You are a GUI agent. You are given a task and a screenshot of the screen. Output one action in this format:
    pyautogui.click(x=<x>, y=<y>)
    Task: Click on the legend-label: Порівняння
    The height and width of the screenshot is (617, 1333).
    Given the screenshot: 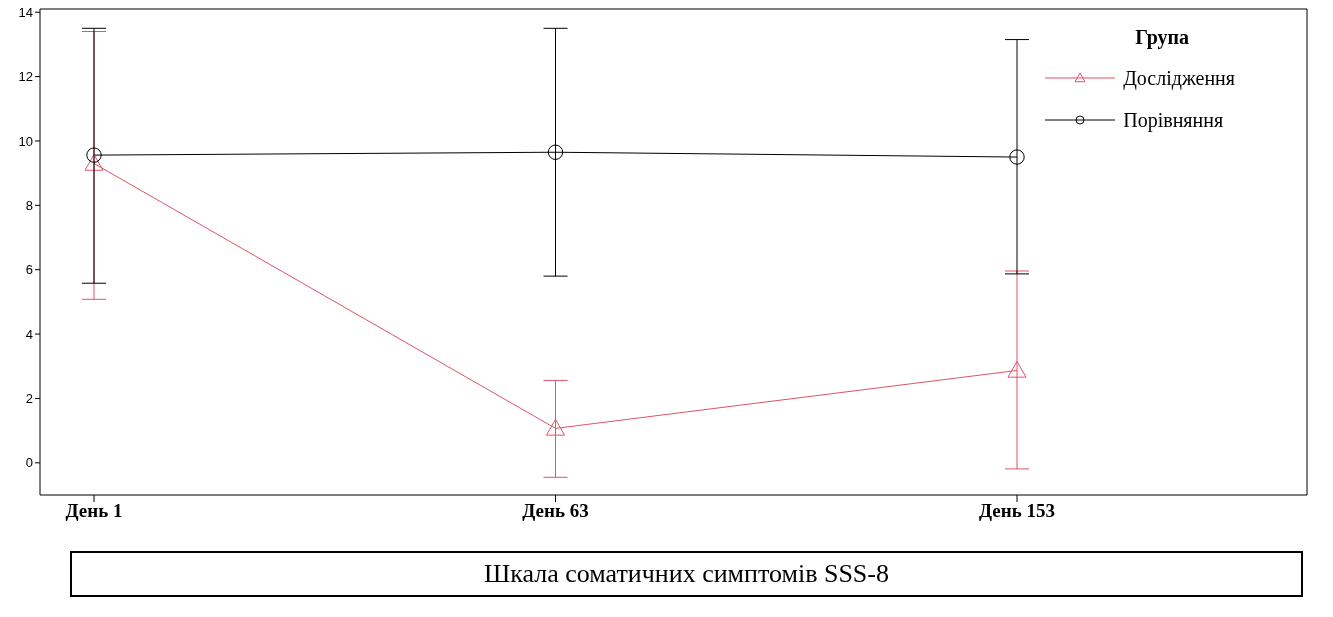 What is the action you would take?
    pyautogui.click(x=1173, y=120)
    